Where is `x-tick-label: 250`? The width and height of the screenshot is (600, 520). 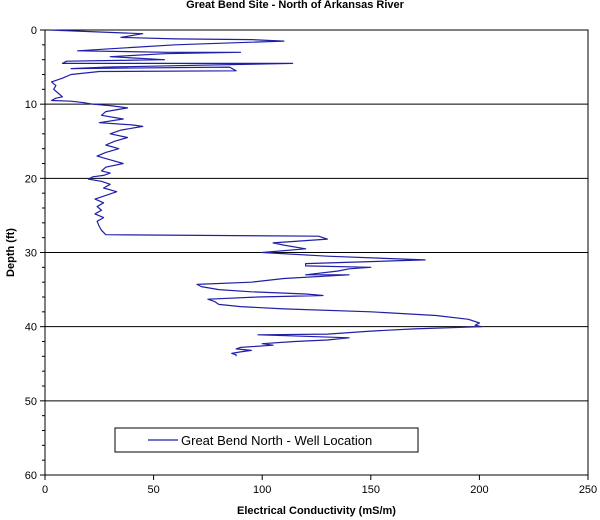 x-tick-label: 250 is located at coordinates (588, 490).